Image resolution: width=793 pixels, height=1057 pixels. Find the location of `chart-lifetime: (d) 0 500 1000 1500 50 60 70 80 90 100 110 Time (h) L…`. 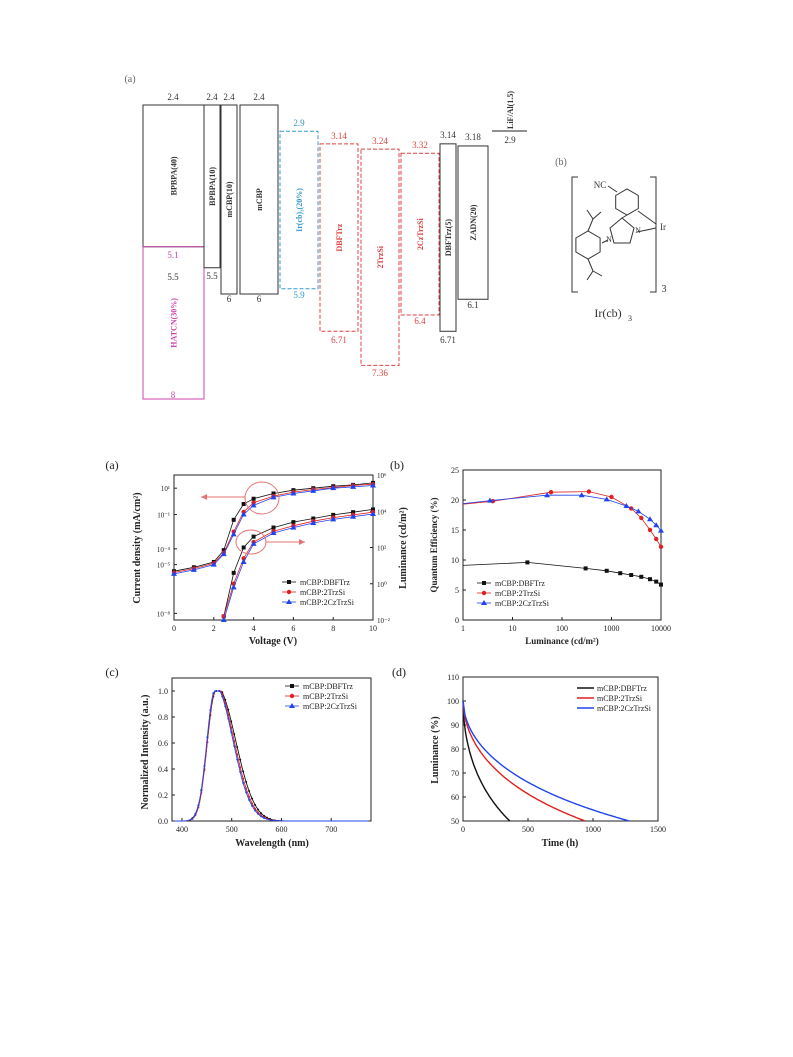

chart-lifetime: (d) 0 500 1000 1500 50 60 70 80 90 100 110 Time (h) L… is located at coordinates (529, 757).